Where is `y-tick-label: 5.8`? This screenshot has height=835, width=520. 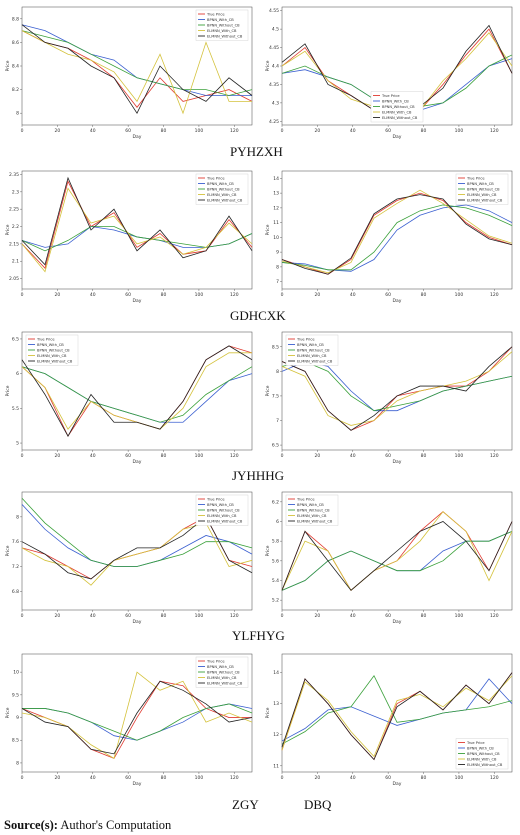
y-tick-label: 5.8 is located at coordinates (275, 542).